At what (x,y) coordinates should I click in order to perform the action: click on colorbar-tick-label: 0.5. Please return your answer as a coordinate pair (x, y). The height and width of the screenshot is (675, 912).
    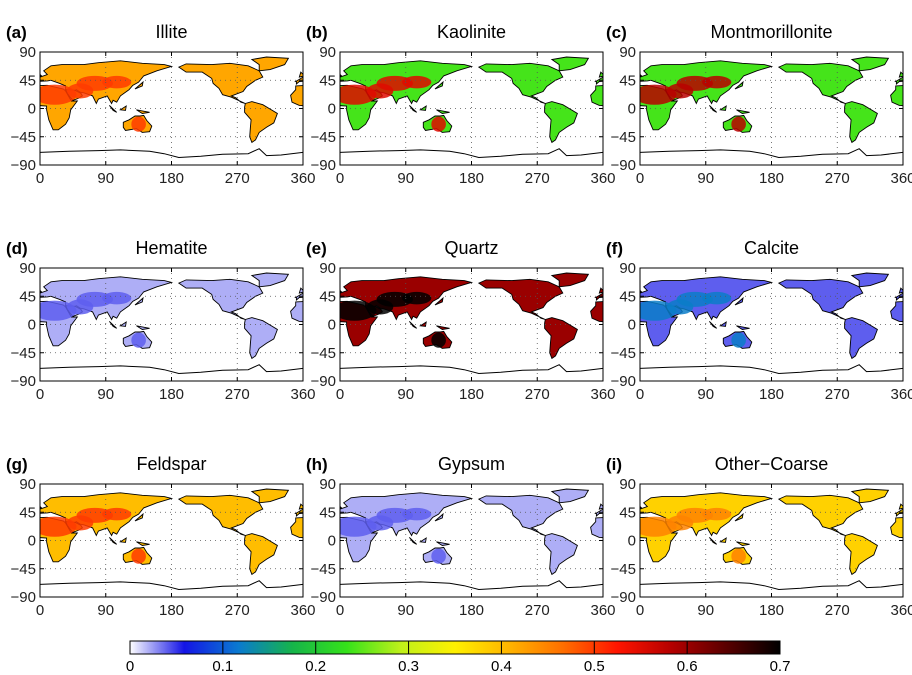
    Looking at the image, I should click on (594, 666).